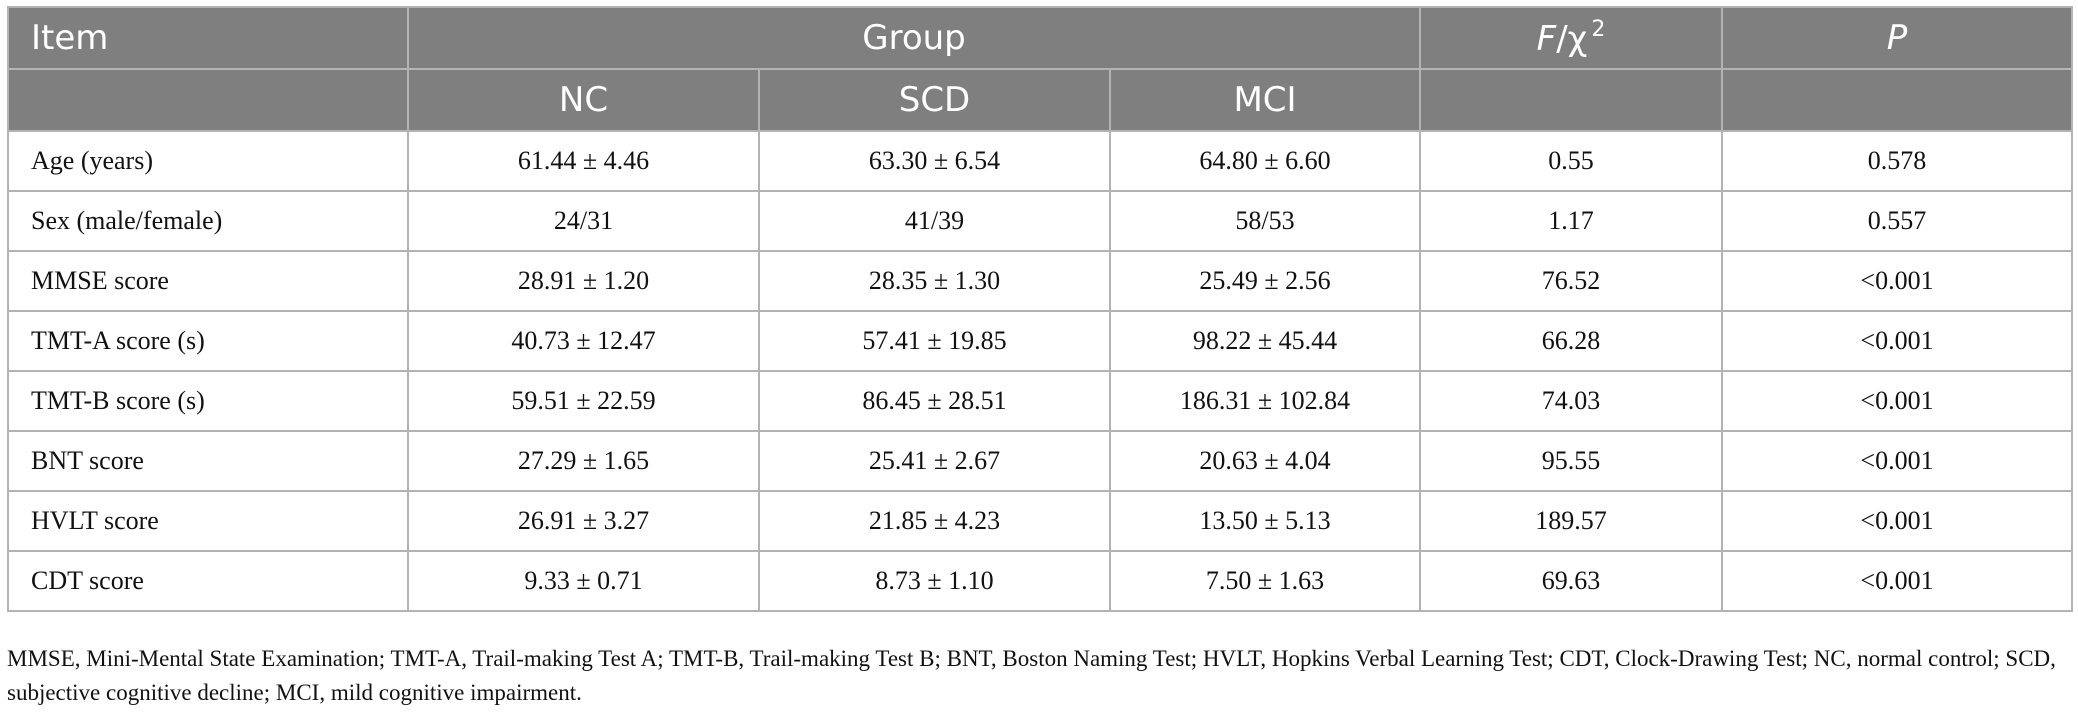  Describe the element at coordinates (208, 161) in the screenshot. I see `row-item: Age (years)` at that location.